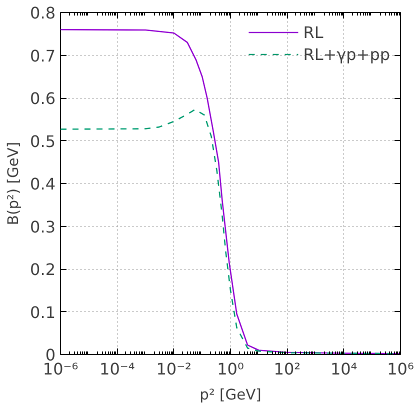 The height and width of the screenshot is (406, 418). What do you see at coordinates (43, 269) in the screenshot?
I see `y-tick-label: 0.2` at bounding box center [43, 269].